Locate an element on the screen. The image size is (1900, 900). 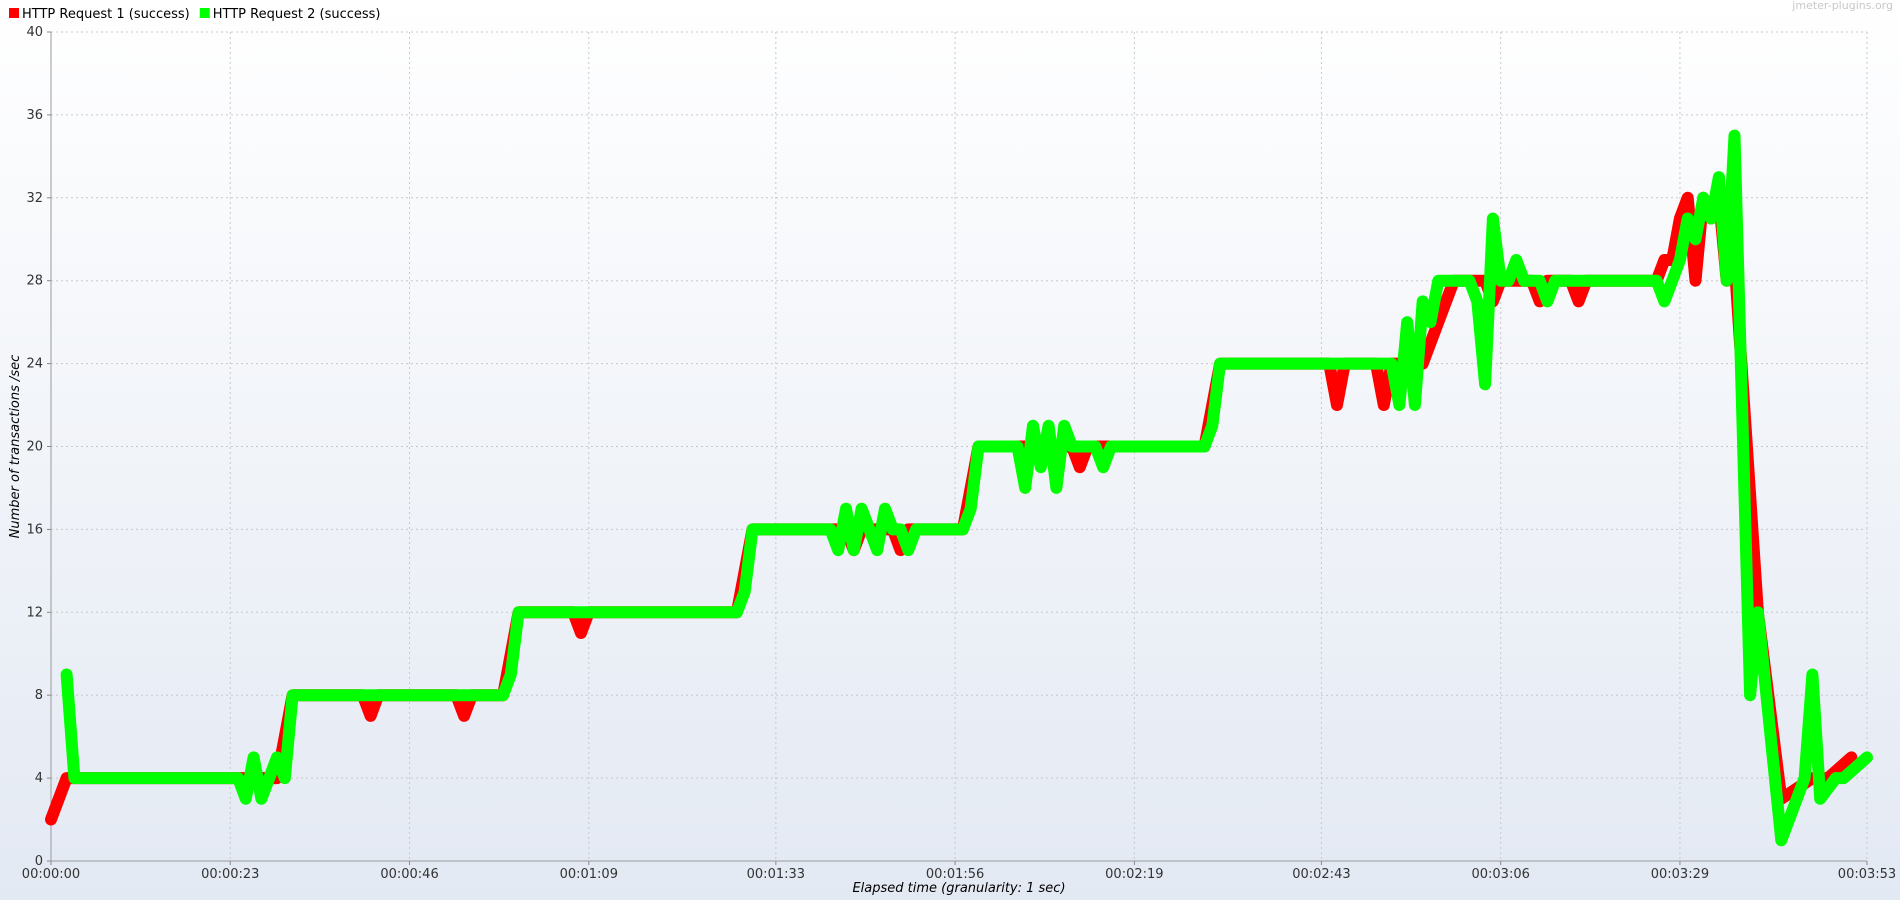
x-tick-label: 00:01:09 is located at coordinates (589, 874).